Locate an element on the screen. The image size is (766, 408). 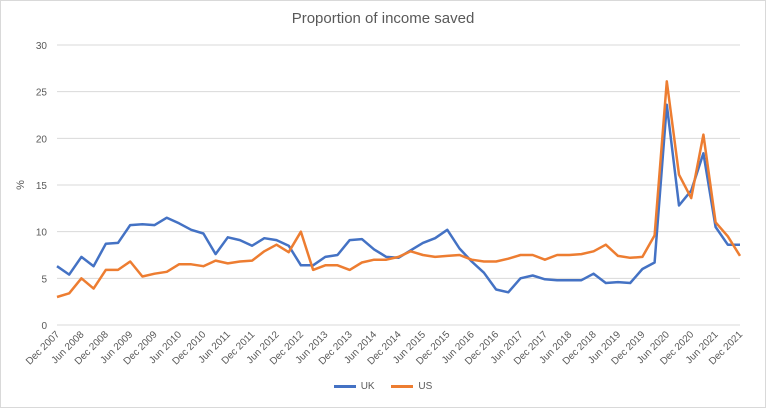
legend-item-uk: UK is located at coordinates (354, 386).